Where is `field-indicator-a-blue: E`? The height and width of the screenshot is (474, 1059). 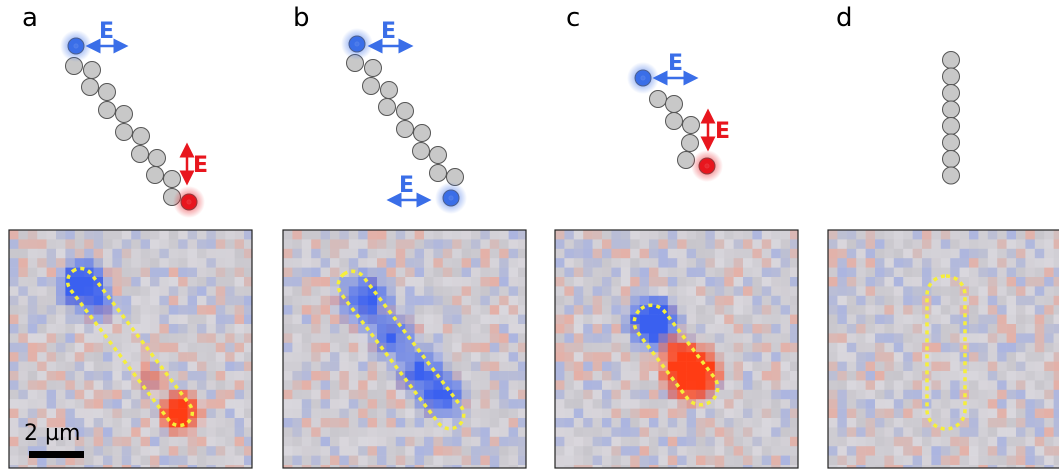 field-indicator-a-blue: E is located at coordinates (94, 40).